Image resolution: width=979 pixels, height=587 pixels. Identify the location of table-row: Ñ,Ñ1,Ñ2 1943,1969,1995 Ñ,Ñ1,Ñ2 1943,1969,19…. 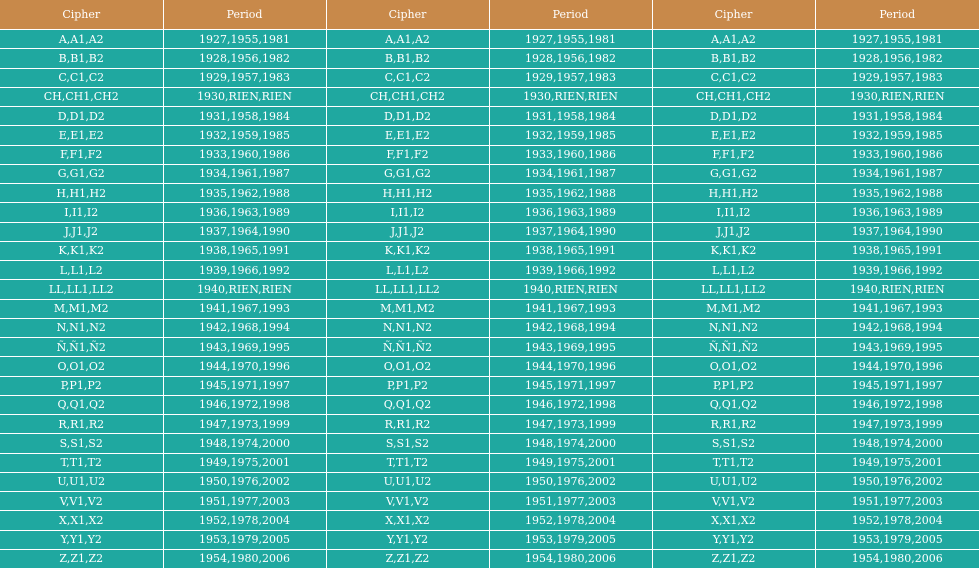
(489, 347).